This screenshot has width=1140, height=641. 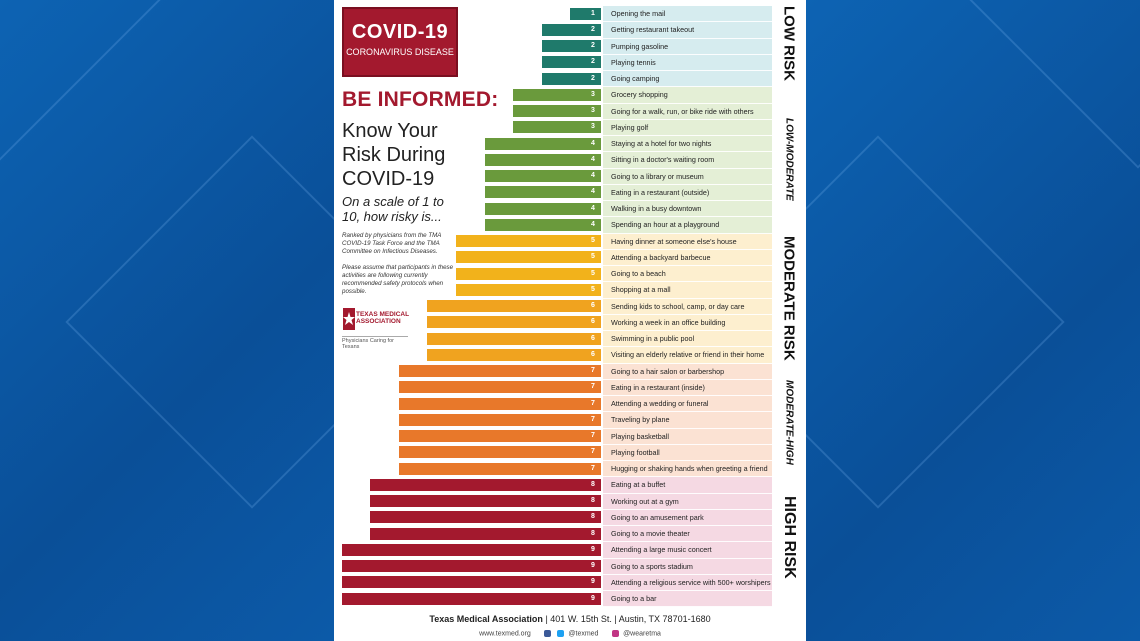 What do you see at coordinates (635, 452) in the screenshot?
I see `activity-label: Playing football` at bounding box center [635, 452].